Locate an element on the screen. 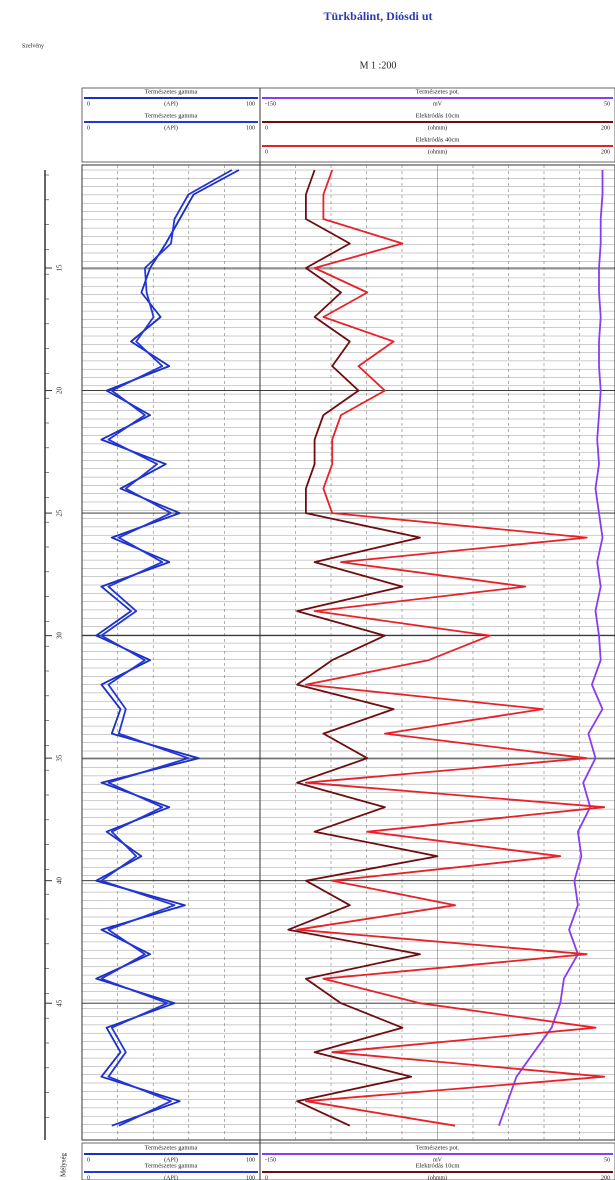  depth-tick-label: 45 is located at coordinates (60, 1003).